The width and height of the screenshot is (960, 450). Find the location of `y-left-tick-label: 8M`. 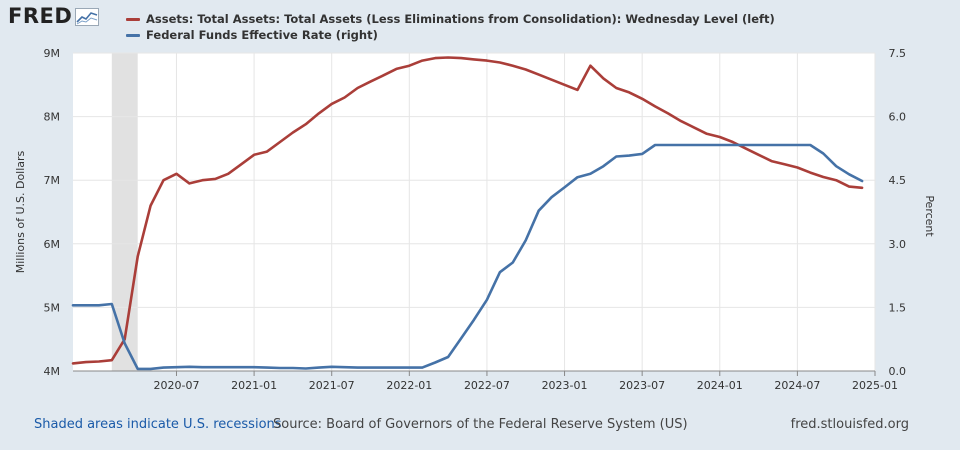

y-left-tick-label: 8M is located at coordinates (52, 117).